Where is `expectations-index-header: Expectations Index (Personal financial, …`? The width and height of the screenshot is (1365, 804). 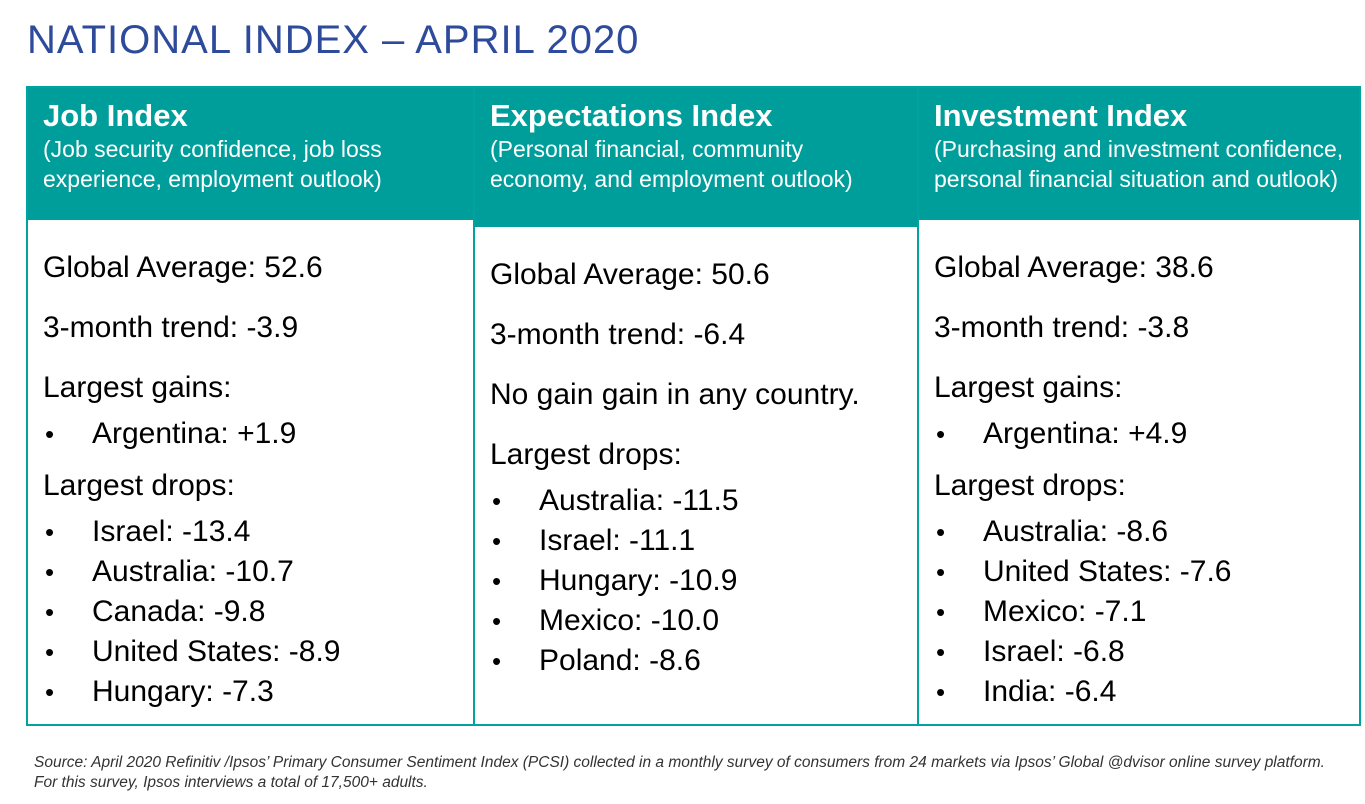
expectations-index-header: Expectations Index (Personal financial, … is located at coordinates (696, 158).